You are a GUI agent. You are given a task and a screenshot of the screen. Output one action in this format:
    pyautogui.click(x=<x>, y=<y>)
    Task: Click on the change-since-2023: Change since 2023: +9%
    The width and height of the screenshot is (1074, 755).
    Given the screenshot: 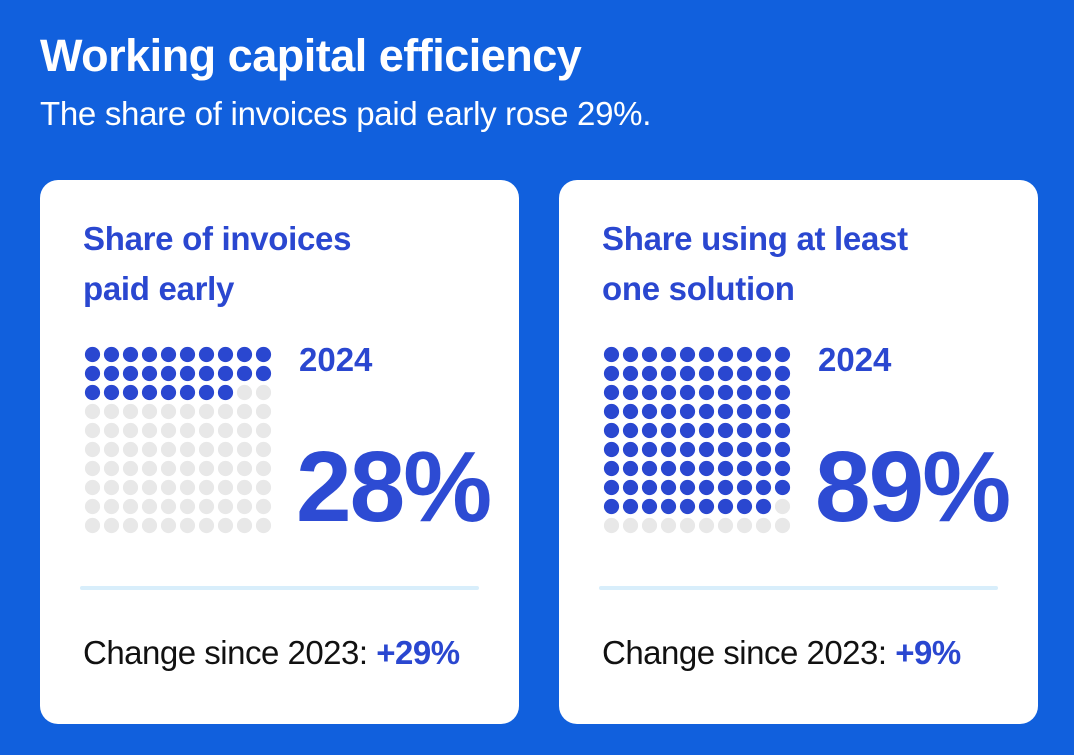 What is the action you would take?
    pyautogui.click(x=781, y=653)
    